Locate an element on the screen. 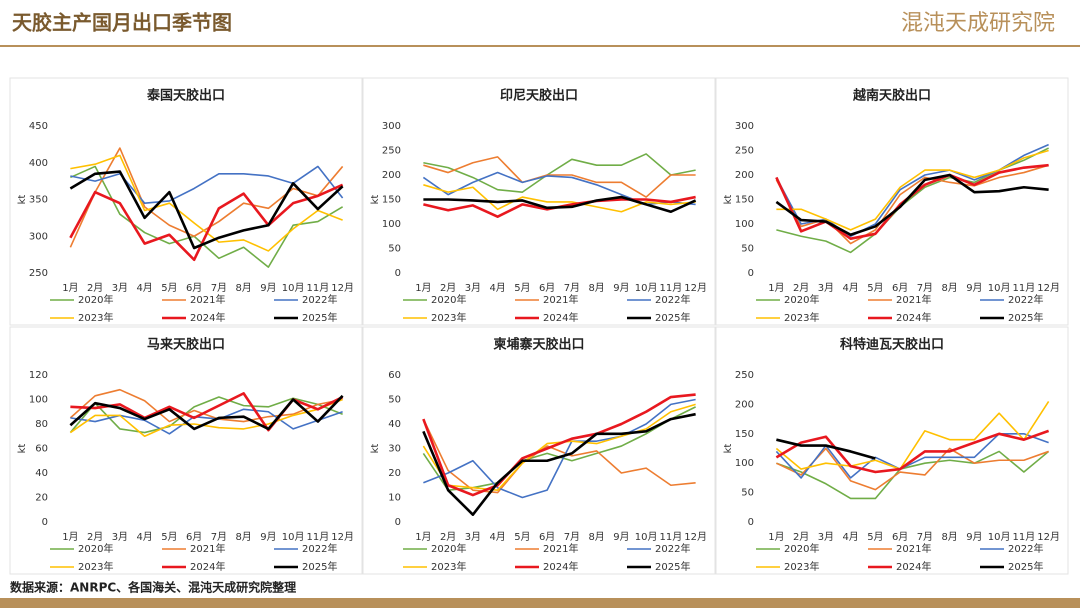  chart-title: 越南天胶出口 is located at coordinates (891, 96).